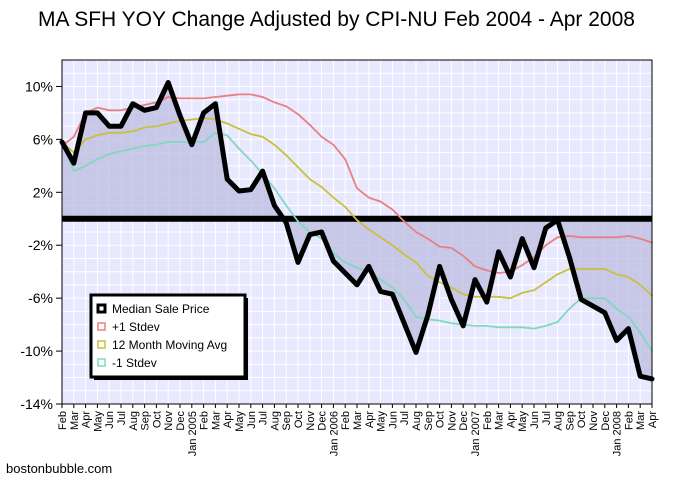 The image size is (673, 481). I want to click on x-tick-label: Jan 2008, so click(618, 433).